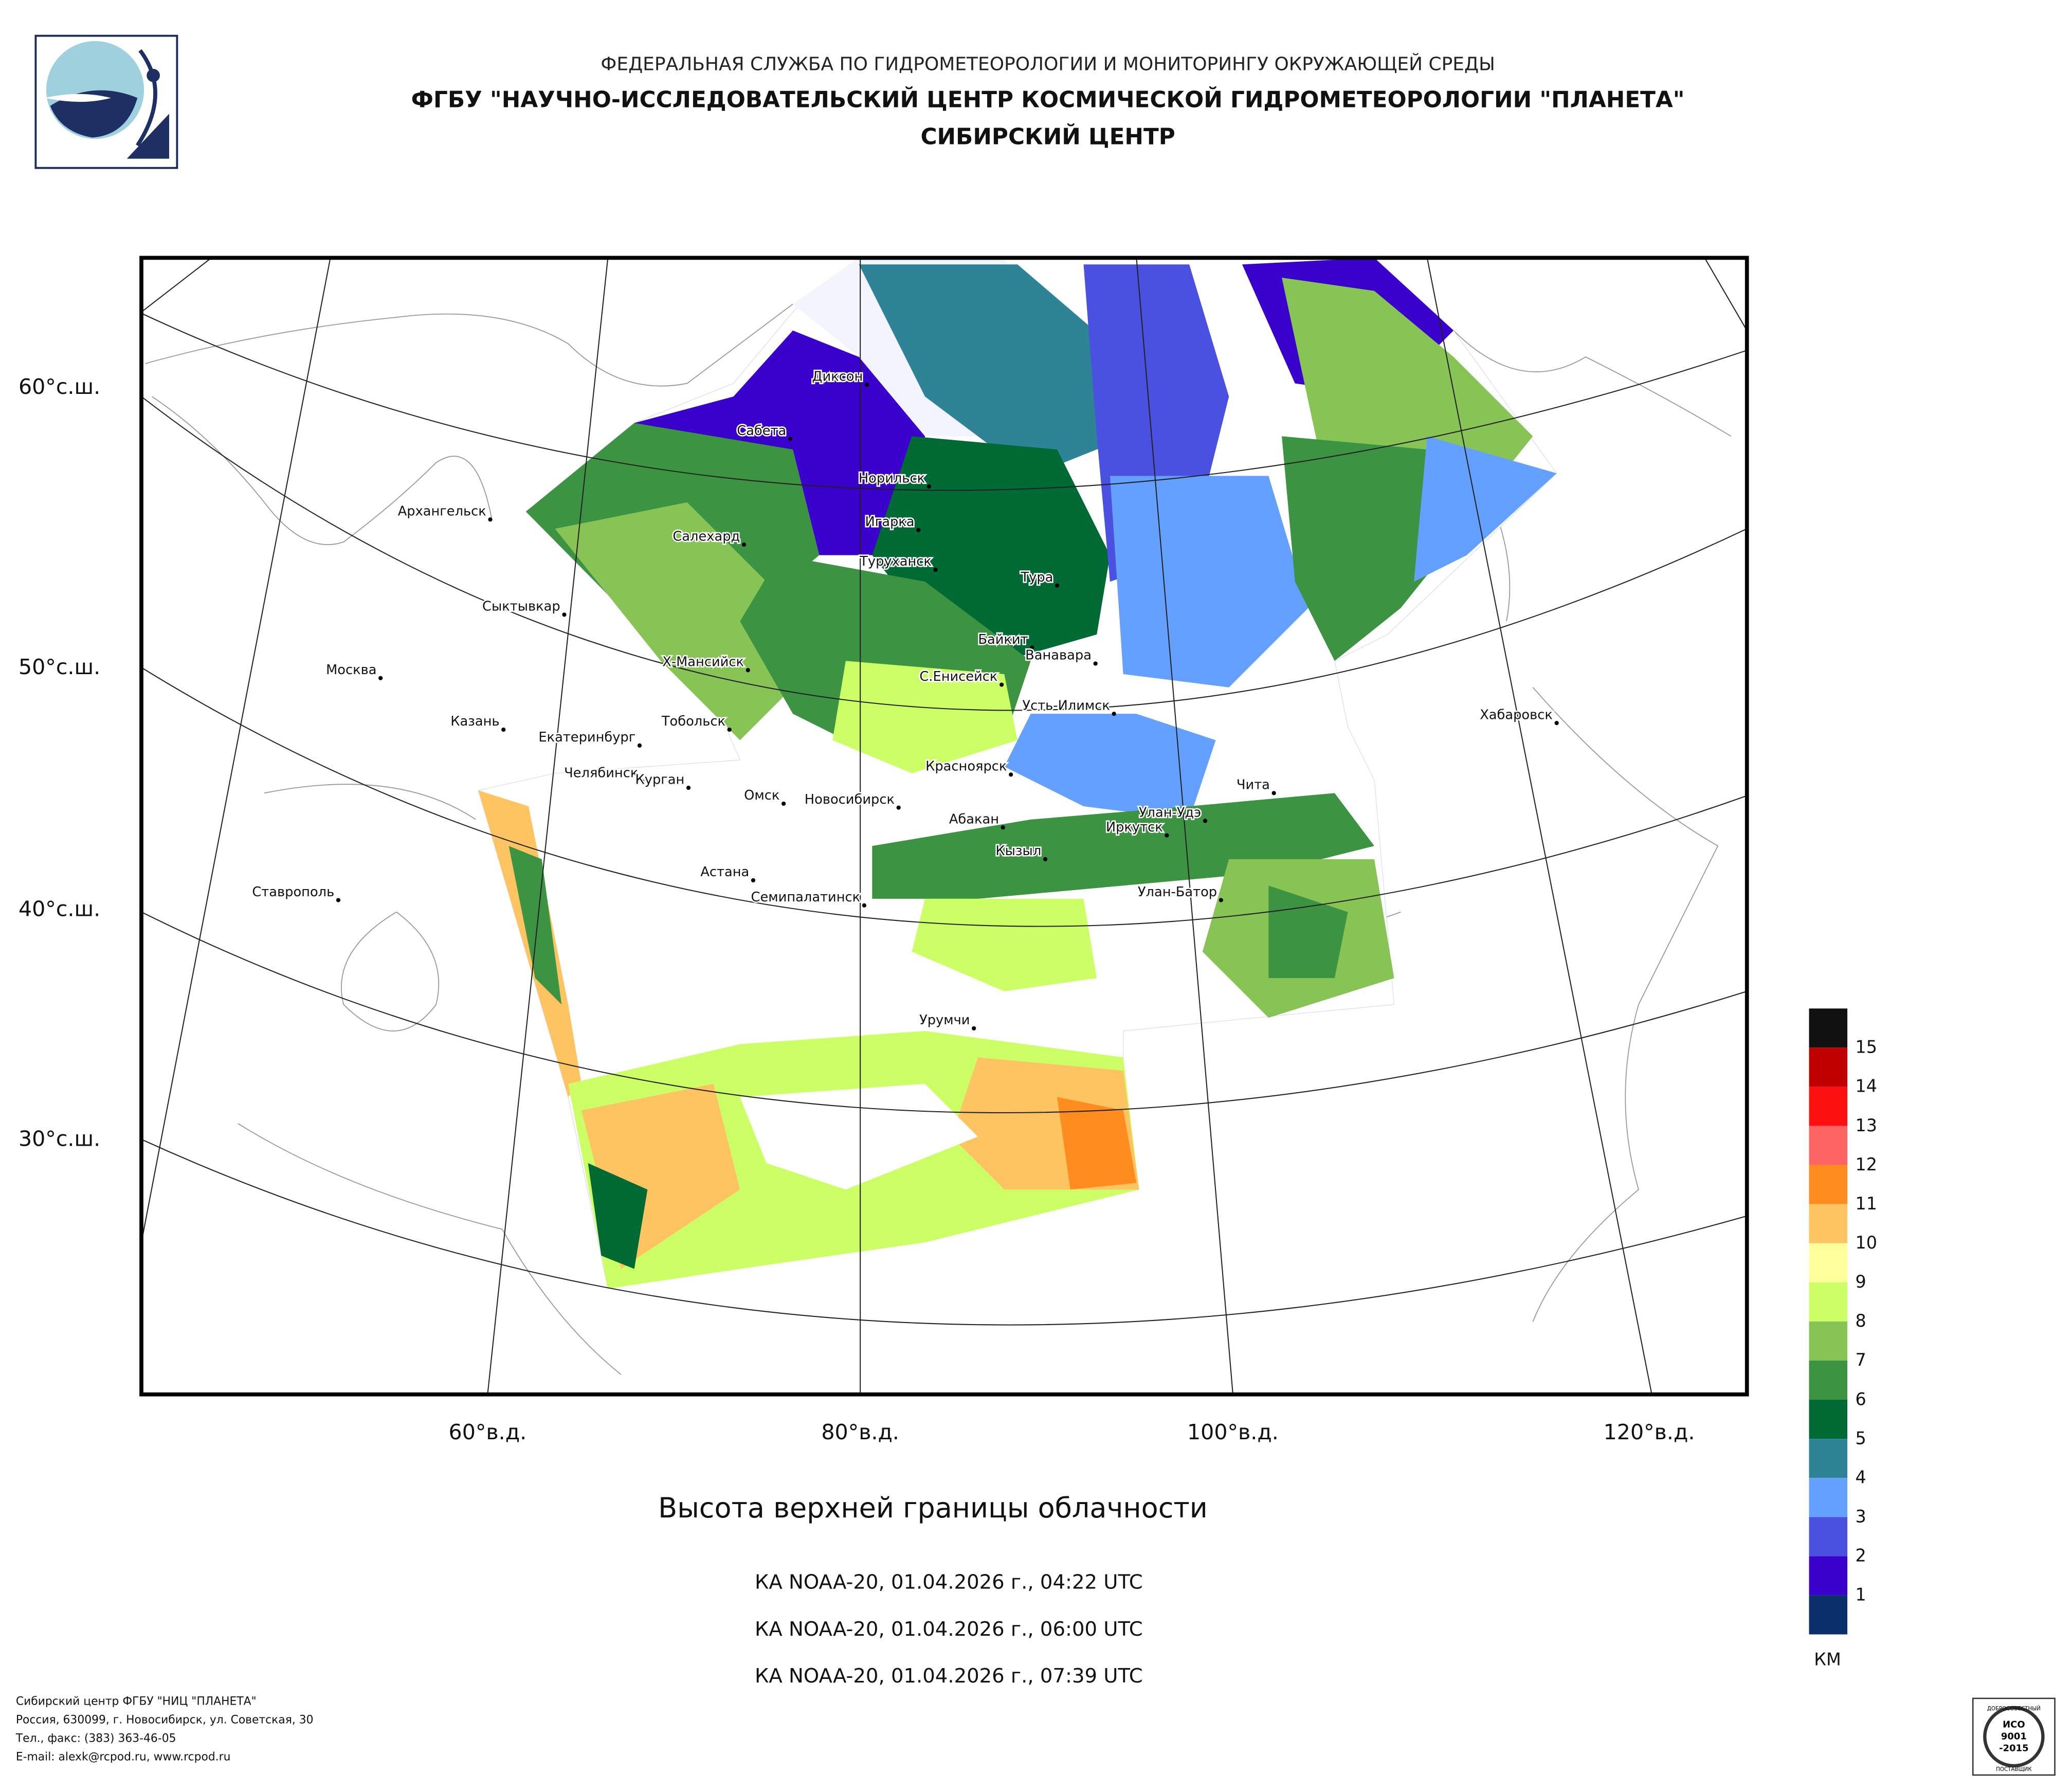 The width and height of the screenshot is (2072, 1791). Describe the element at coordinates (59, 1139) in the screenshot. I see `latitude-label: 30°с.ш.` at that location.